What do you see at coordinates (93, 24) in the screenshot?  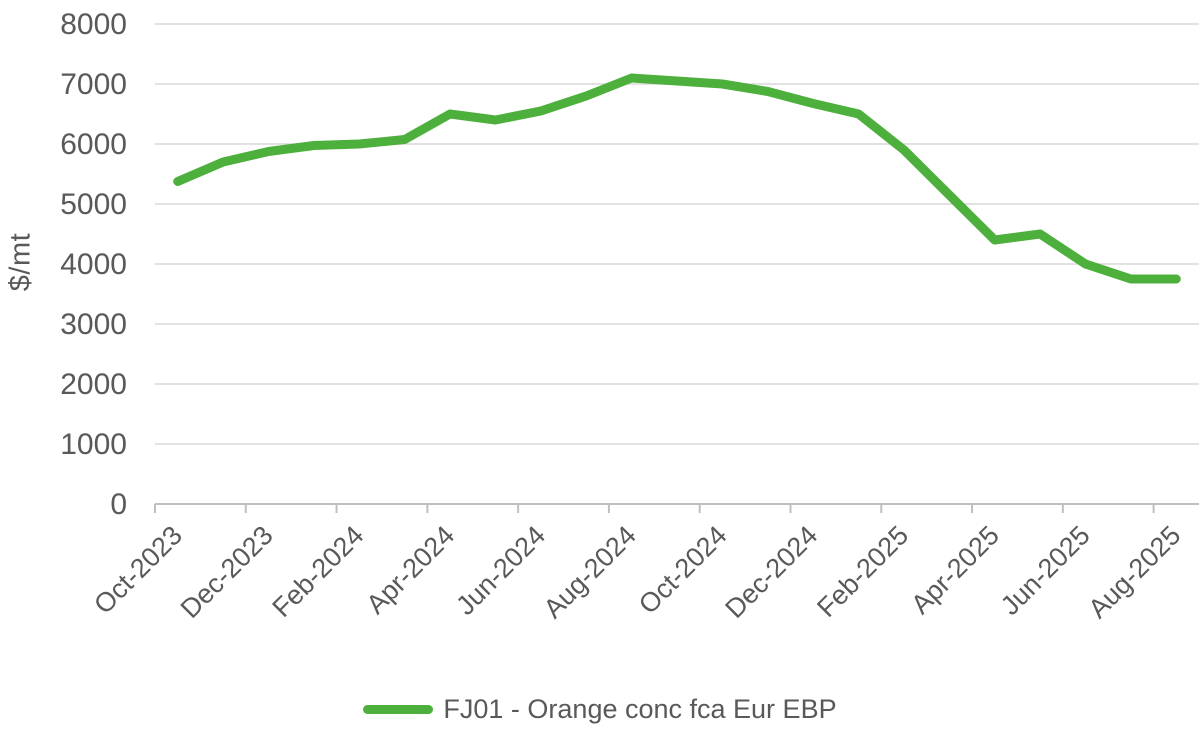 I see `y-tick-label: 8000` at bounding box center [93, 24].